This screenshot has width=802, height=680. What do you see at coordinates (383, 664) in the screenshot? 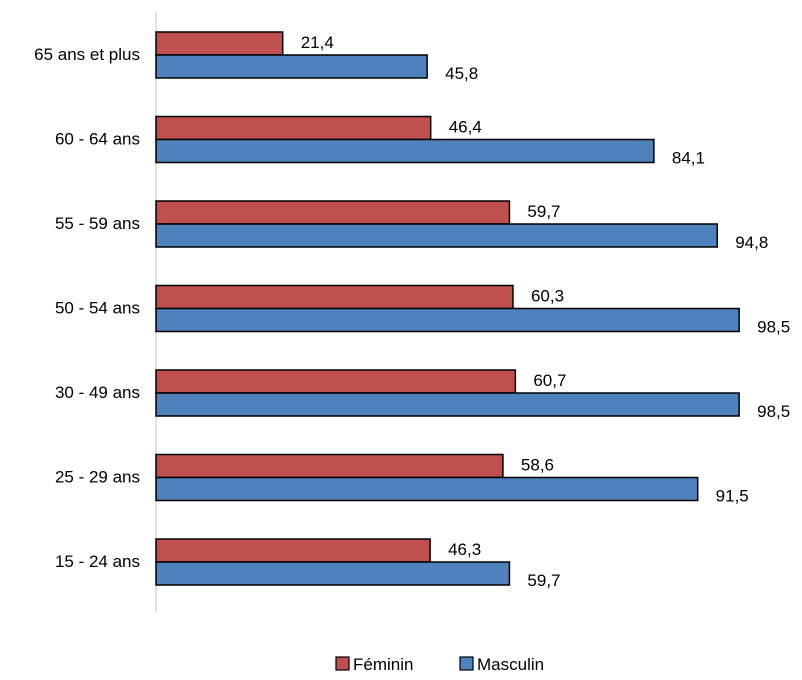
I see `legend-label: Féminin` at bounding box center [383, 664].